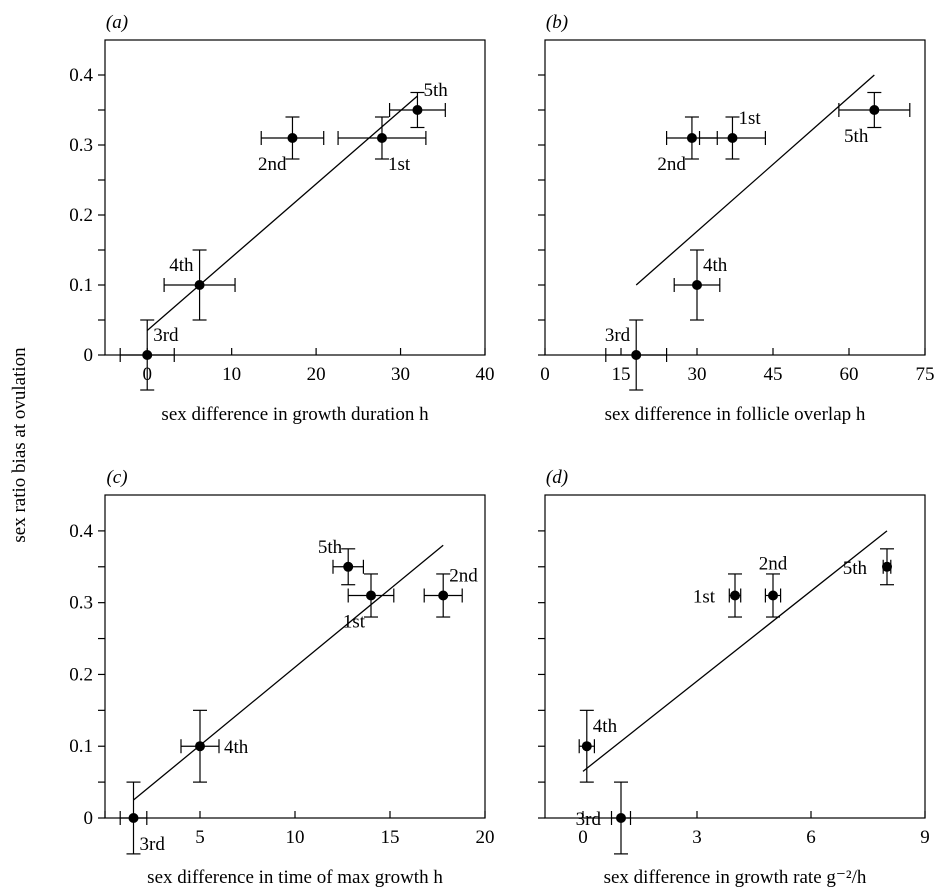 The width and height of the screenshot is (940, 891). Describe the element at coordinates (925, 837) in the screenshot. I see `x-tick-label: 9` at that location.